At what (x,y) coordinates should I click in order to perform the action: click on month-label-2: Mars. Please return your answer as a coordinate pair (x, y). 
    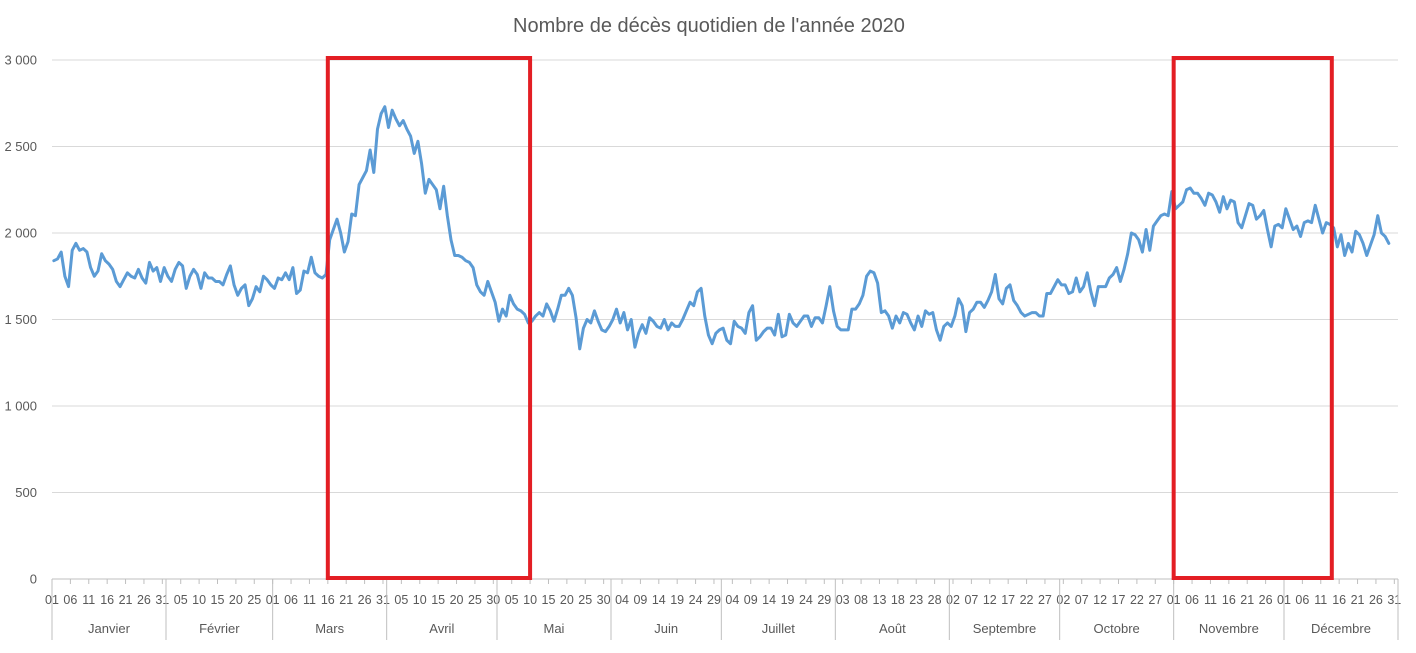
    Looking at the image, I should click on (329, 628).